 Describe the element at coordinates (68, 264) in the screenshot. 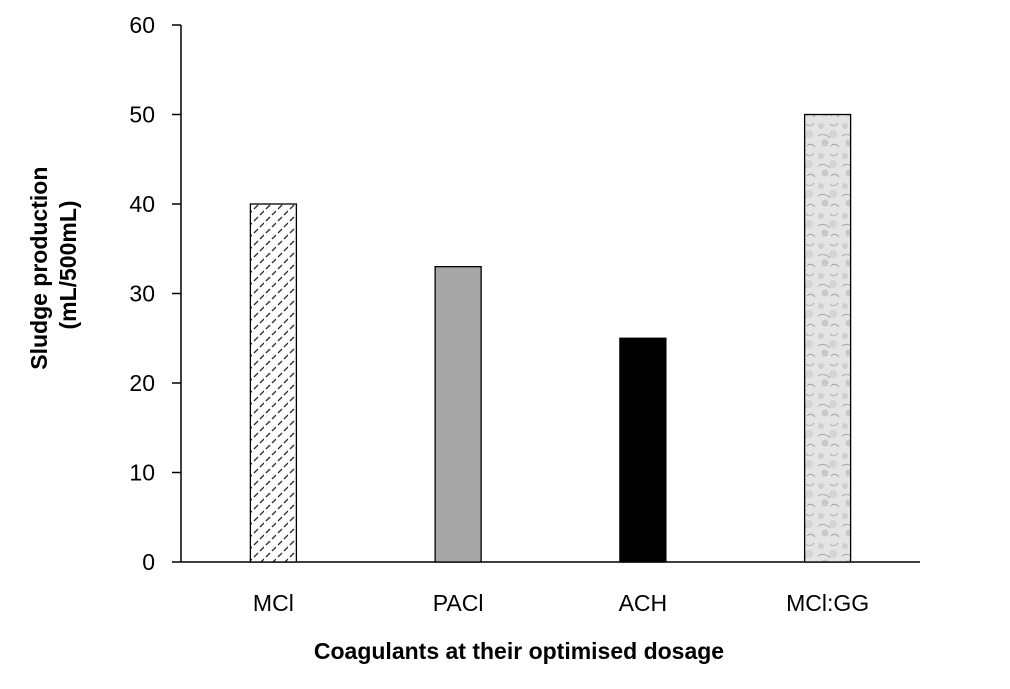

I see `y-axis-title-line2: (mL/500mL)` at that location.